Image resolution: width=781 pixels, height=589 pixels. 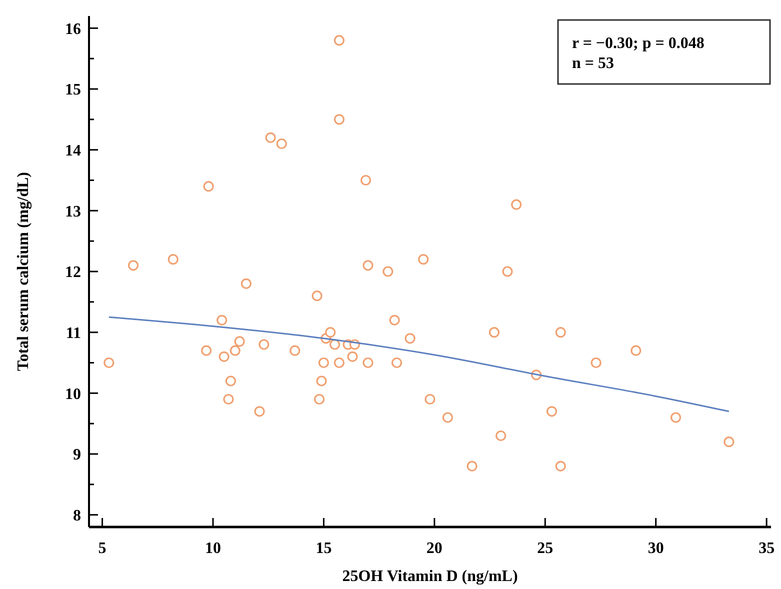 I want to click on x-tick-label: 25, so click(x=545, y=548).